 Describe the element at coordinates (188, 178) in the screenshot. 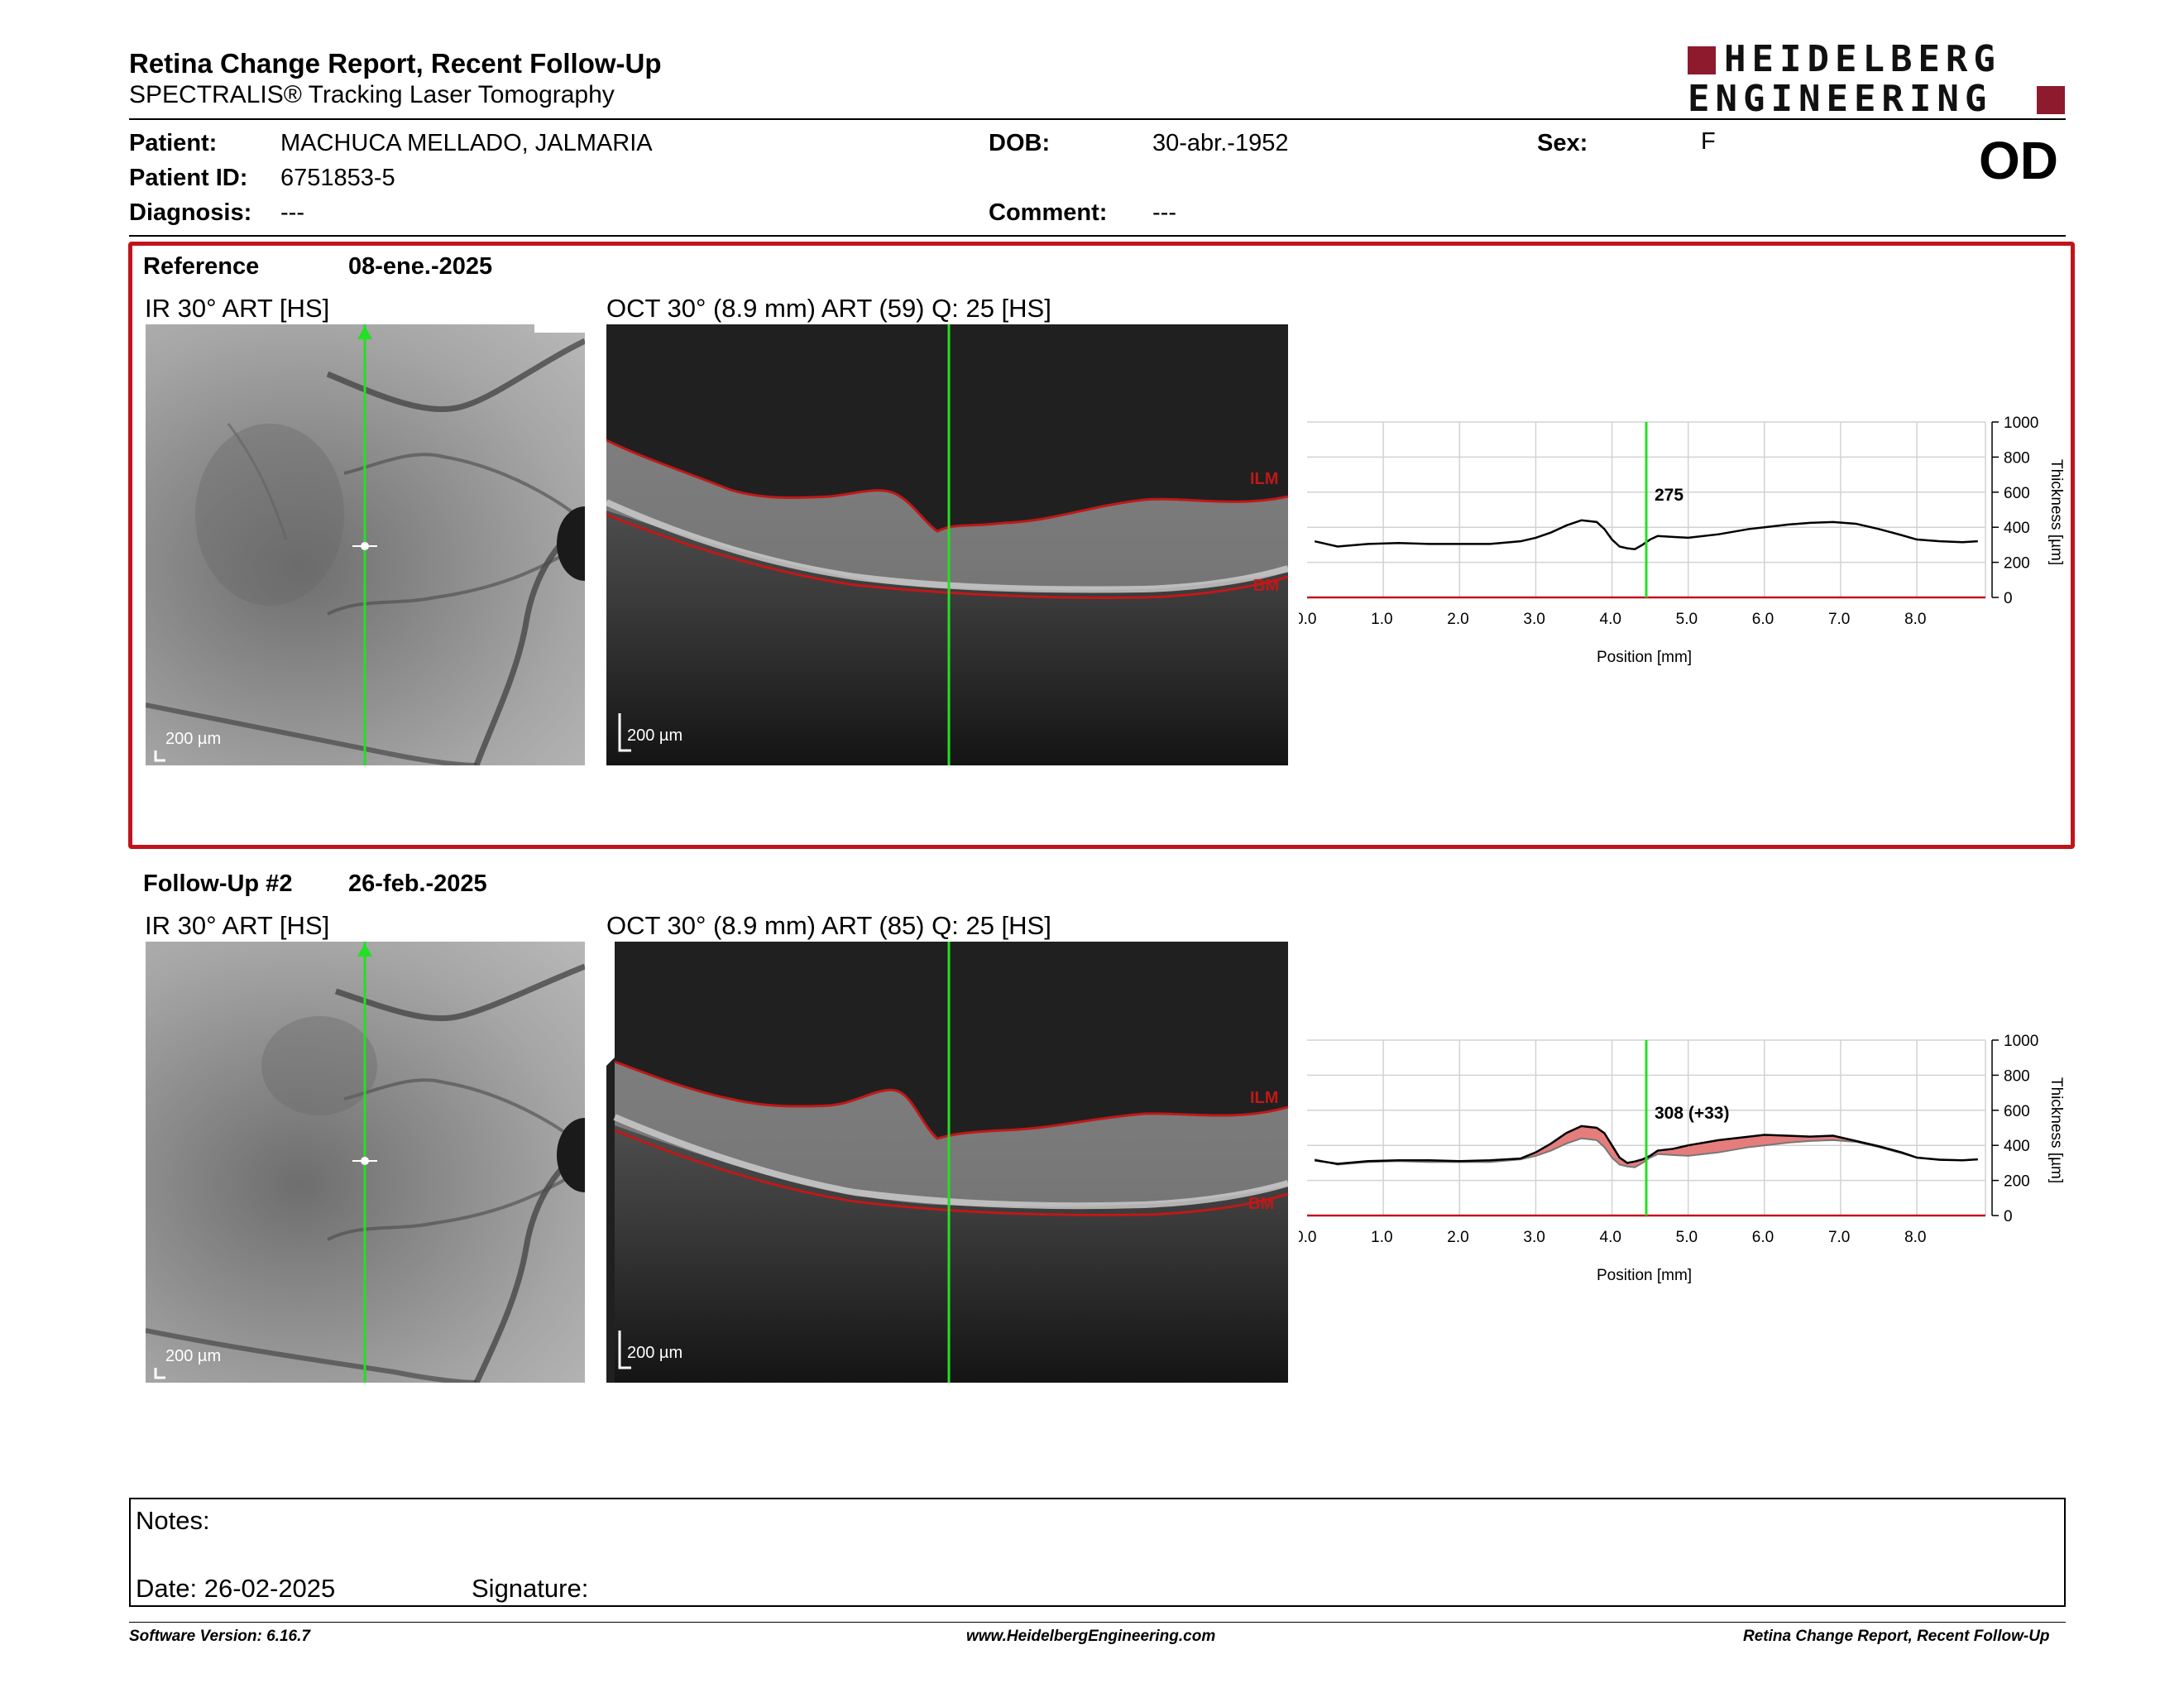

I see `patient-id-label: Patient ID:` at that location.